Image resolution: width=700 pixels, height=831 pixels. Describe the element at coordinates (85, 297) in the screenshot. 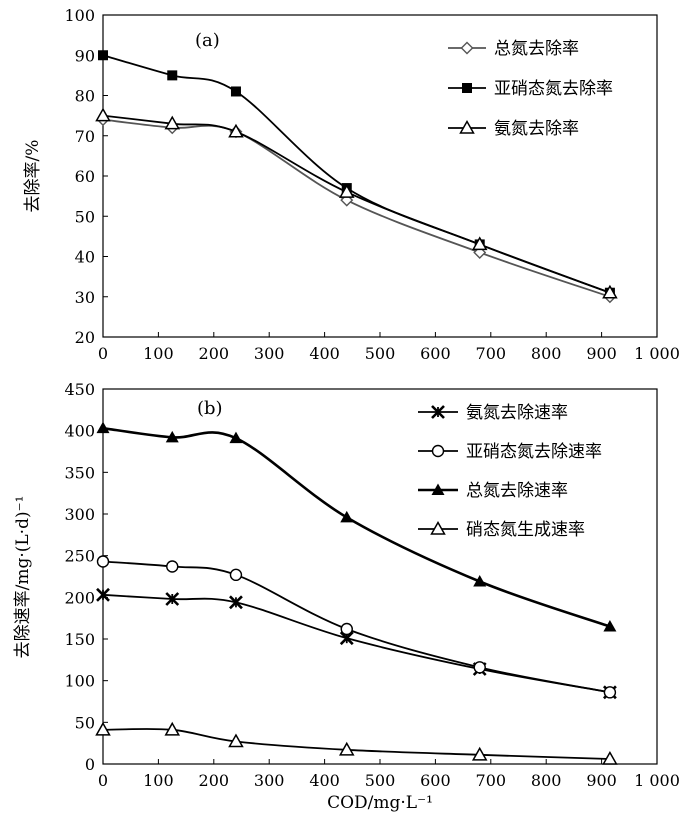

I see `y-tick-label: 30` at that location.